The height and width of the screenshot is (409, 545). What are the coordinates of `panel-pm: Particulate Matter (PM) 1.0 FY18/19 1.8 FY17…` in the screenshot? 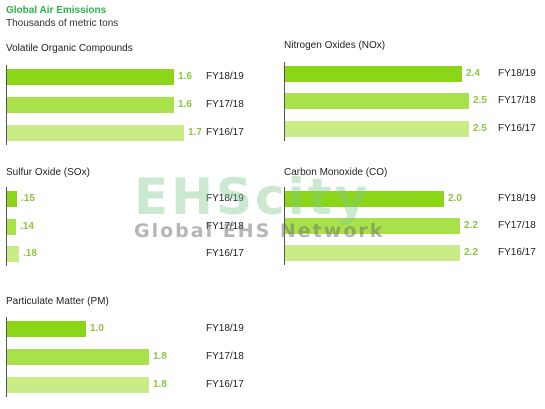 It's located at (137, 348).